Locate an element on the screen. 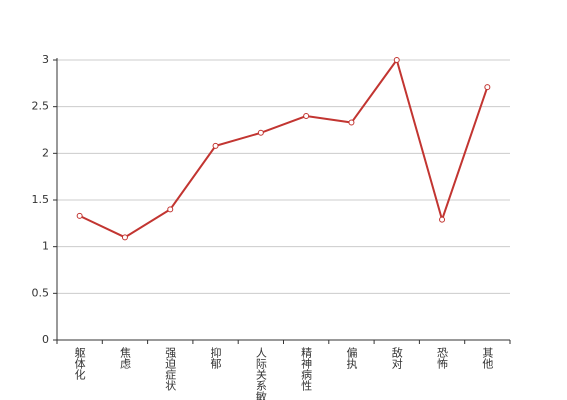  x-tick-label: 焦虑 is located at coordinates (124, 358).